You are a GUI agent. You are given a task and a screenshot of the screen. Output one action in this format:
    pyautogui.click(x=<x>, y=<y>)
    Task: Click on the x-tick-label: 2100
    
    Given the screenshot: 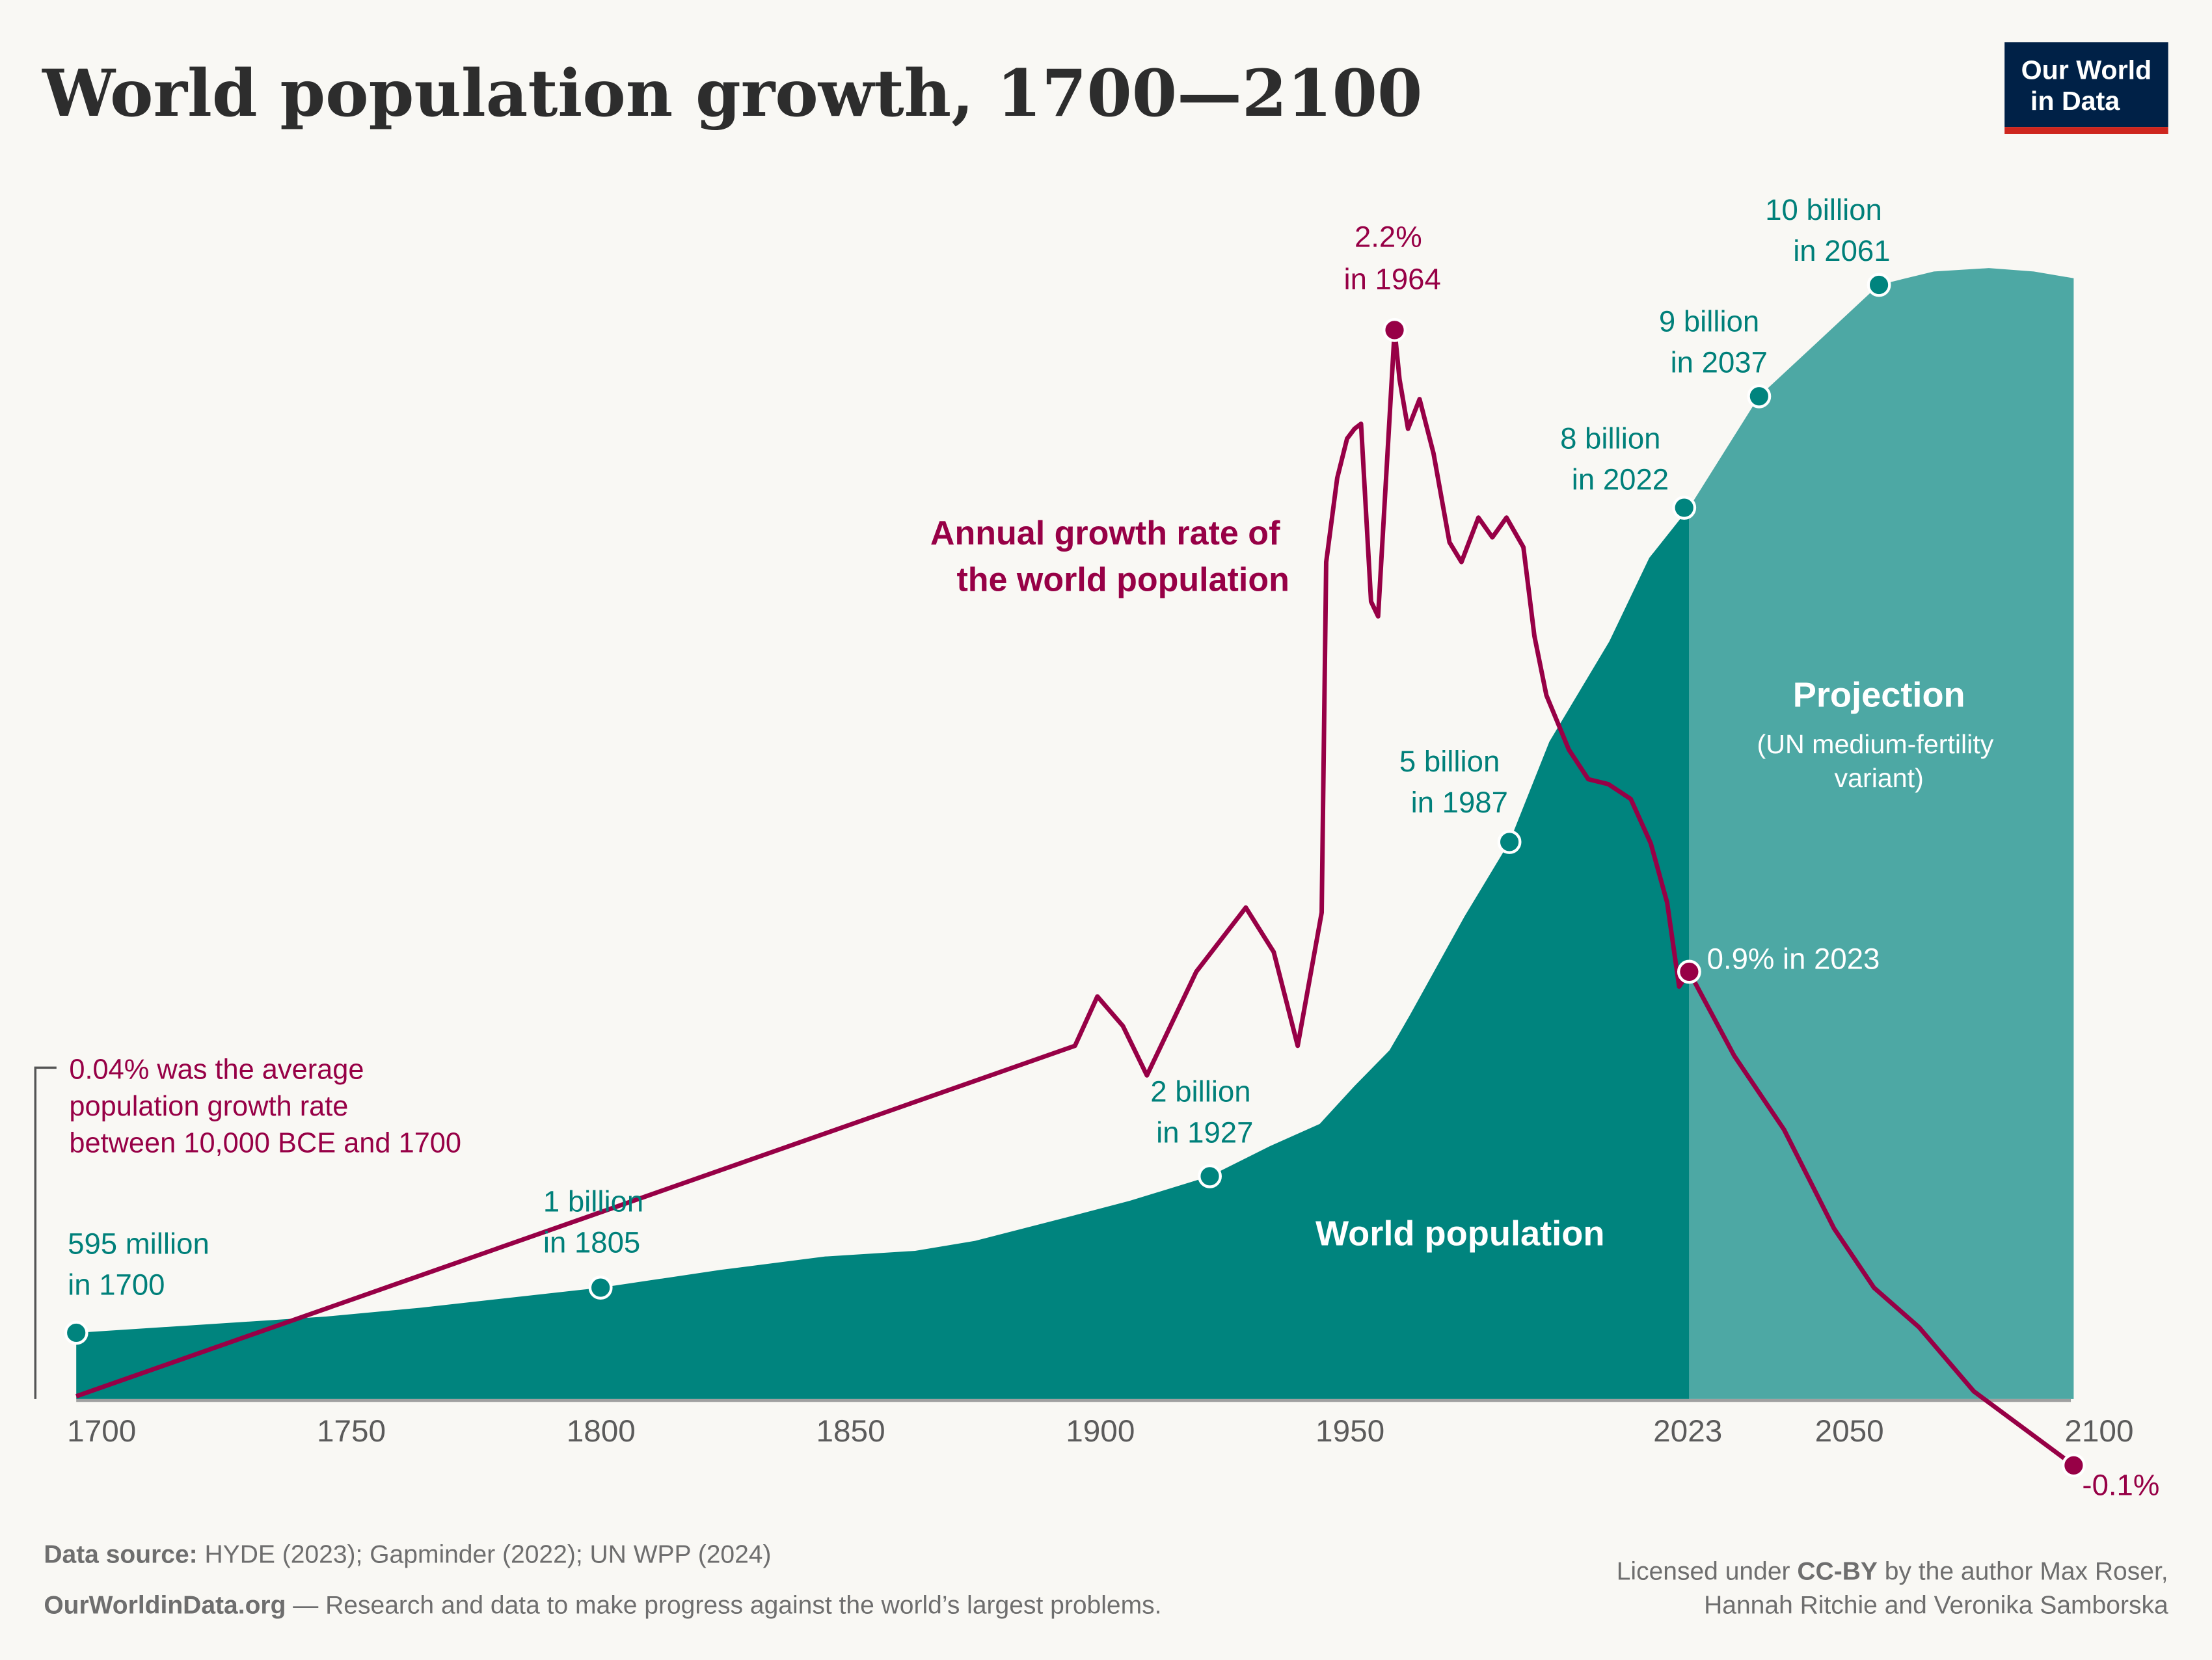 What is the action you would take?
    pyautogui.click(x=2098, y=1431)
    